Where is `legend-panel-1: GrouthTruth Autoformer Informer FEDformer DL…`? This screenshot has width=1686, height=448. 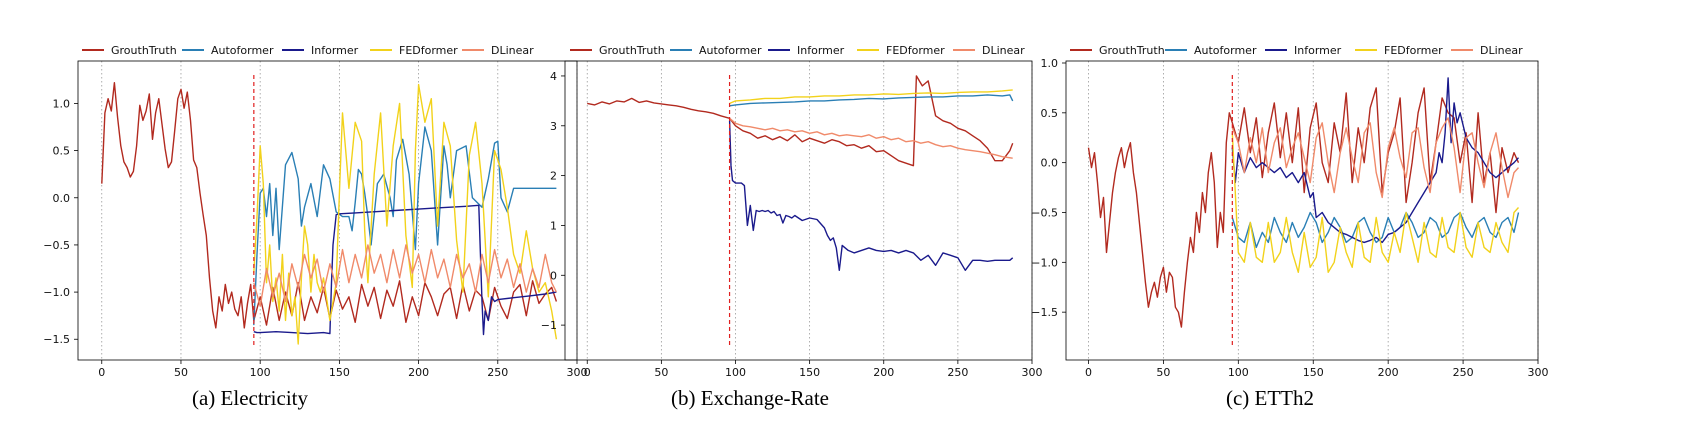 legend-panel-1: GrouthTruth Autoformer Informer FEDformer DL… is located at coordinates (797, 50).